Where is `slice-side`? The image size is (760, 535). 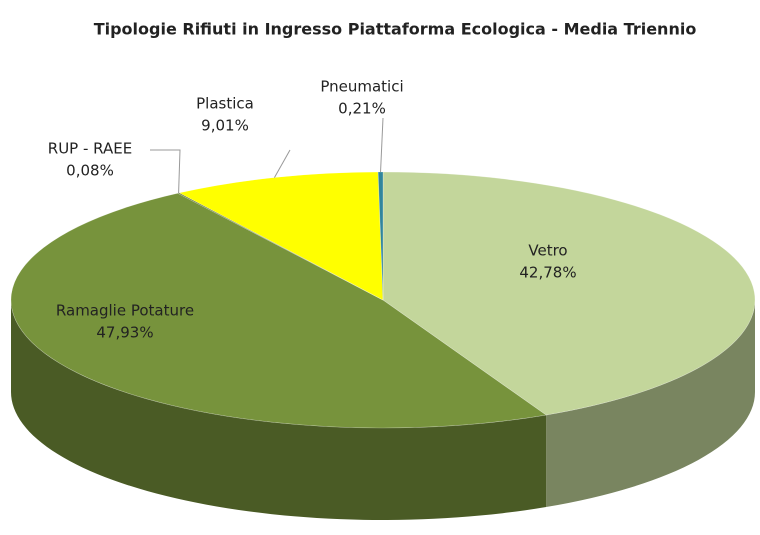
slice-side is located at coordinates (650, 404).